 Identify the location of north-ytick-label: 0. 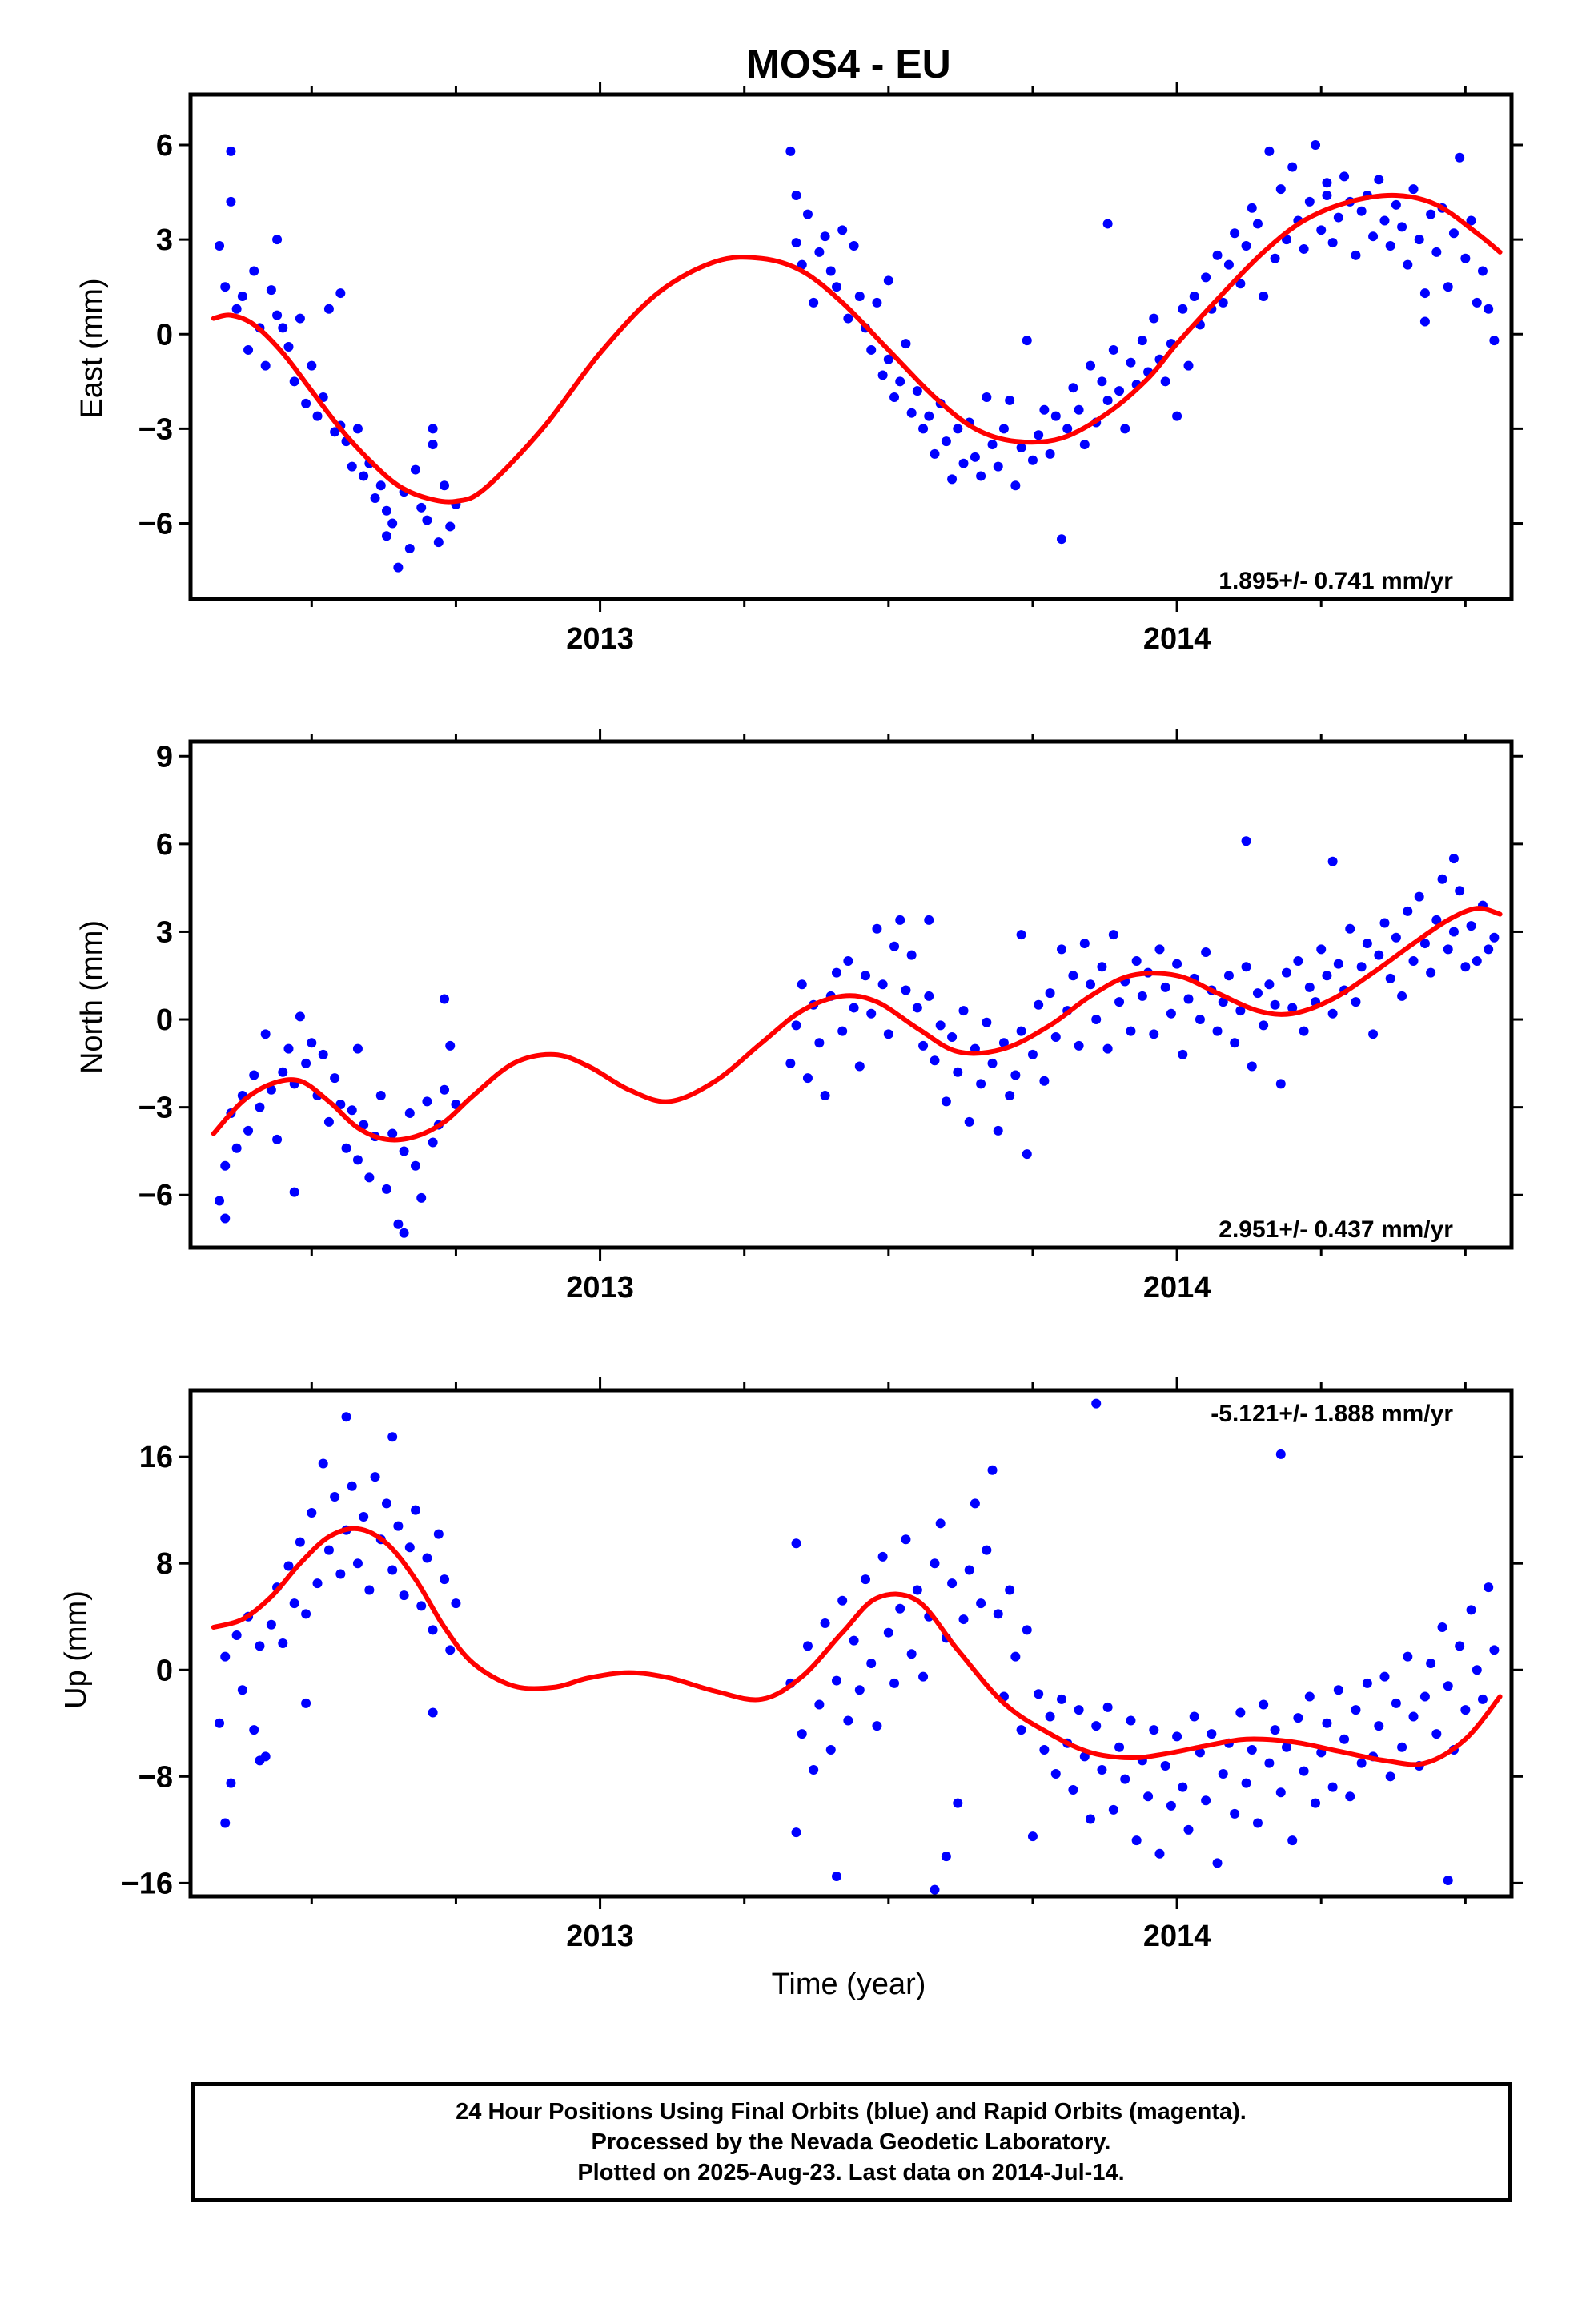
(164, 1020).